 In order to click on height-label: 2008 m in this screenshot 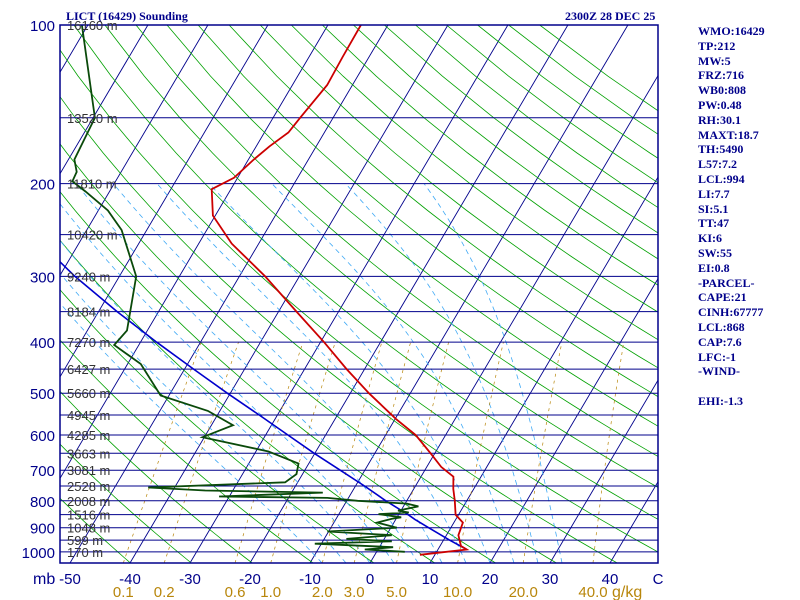, I will do `click(88, 501)`.